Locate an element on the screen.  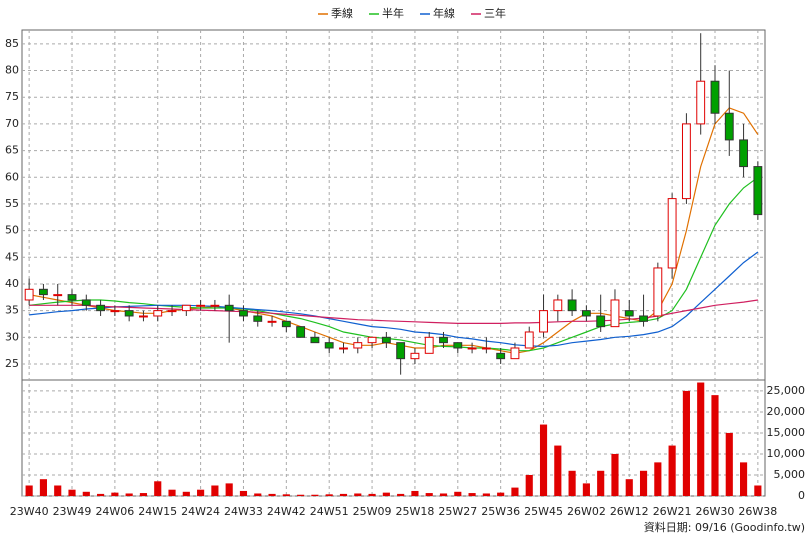
x-tick-label: 24W24 is located at coordinates (200, 511).